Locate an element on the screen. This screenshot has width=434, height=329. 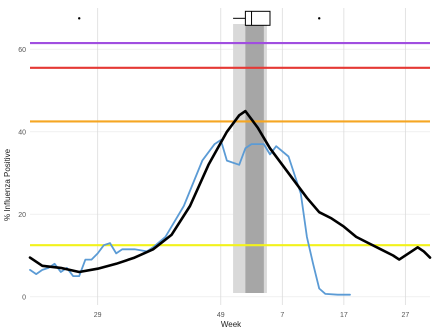
y-tick-label: 60 is located at coordinates (22, 50).